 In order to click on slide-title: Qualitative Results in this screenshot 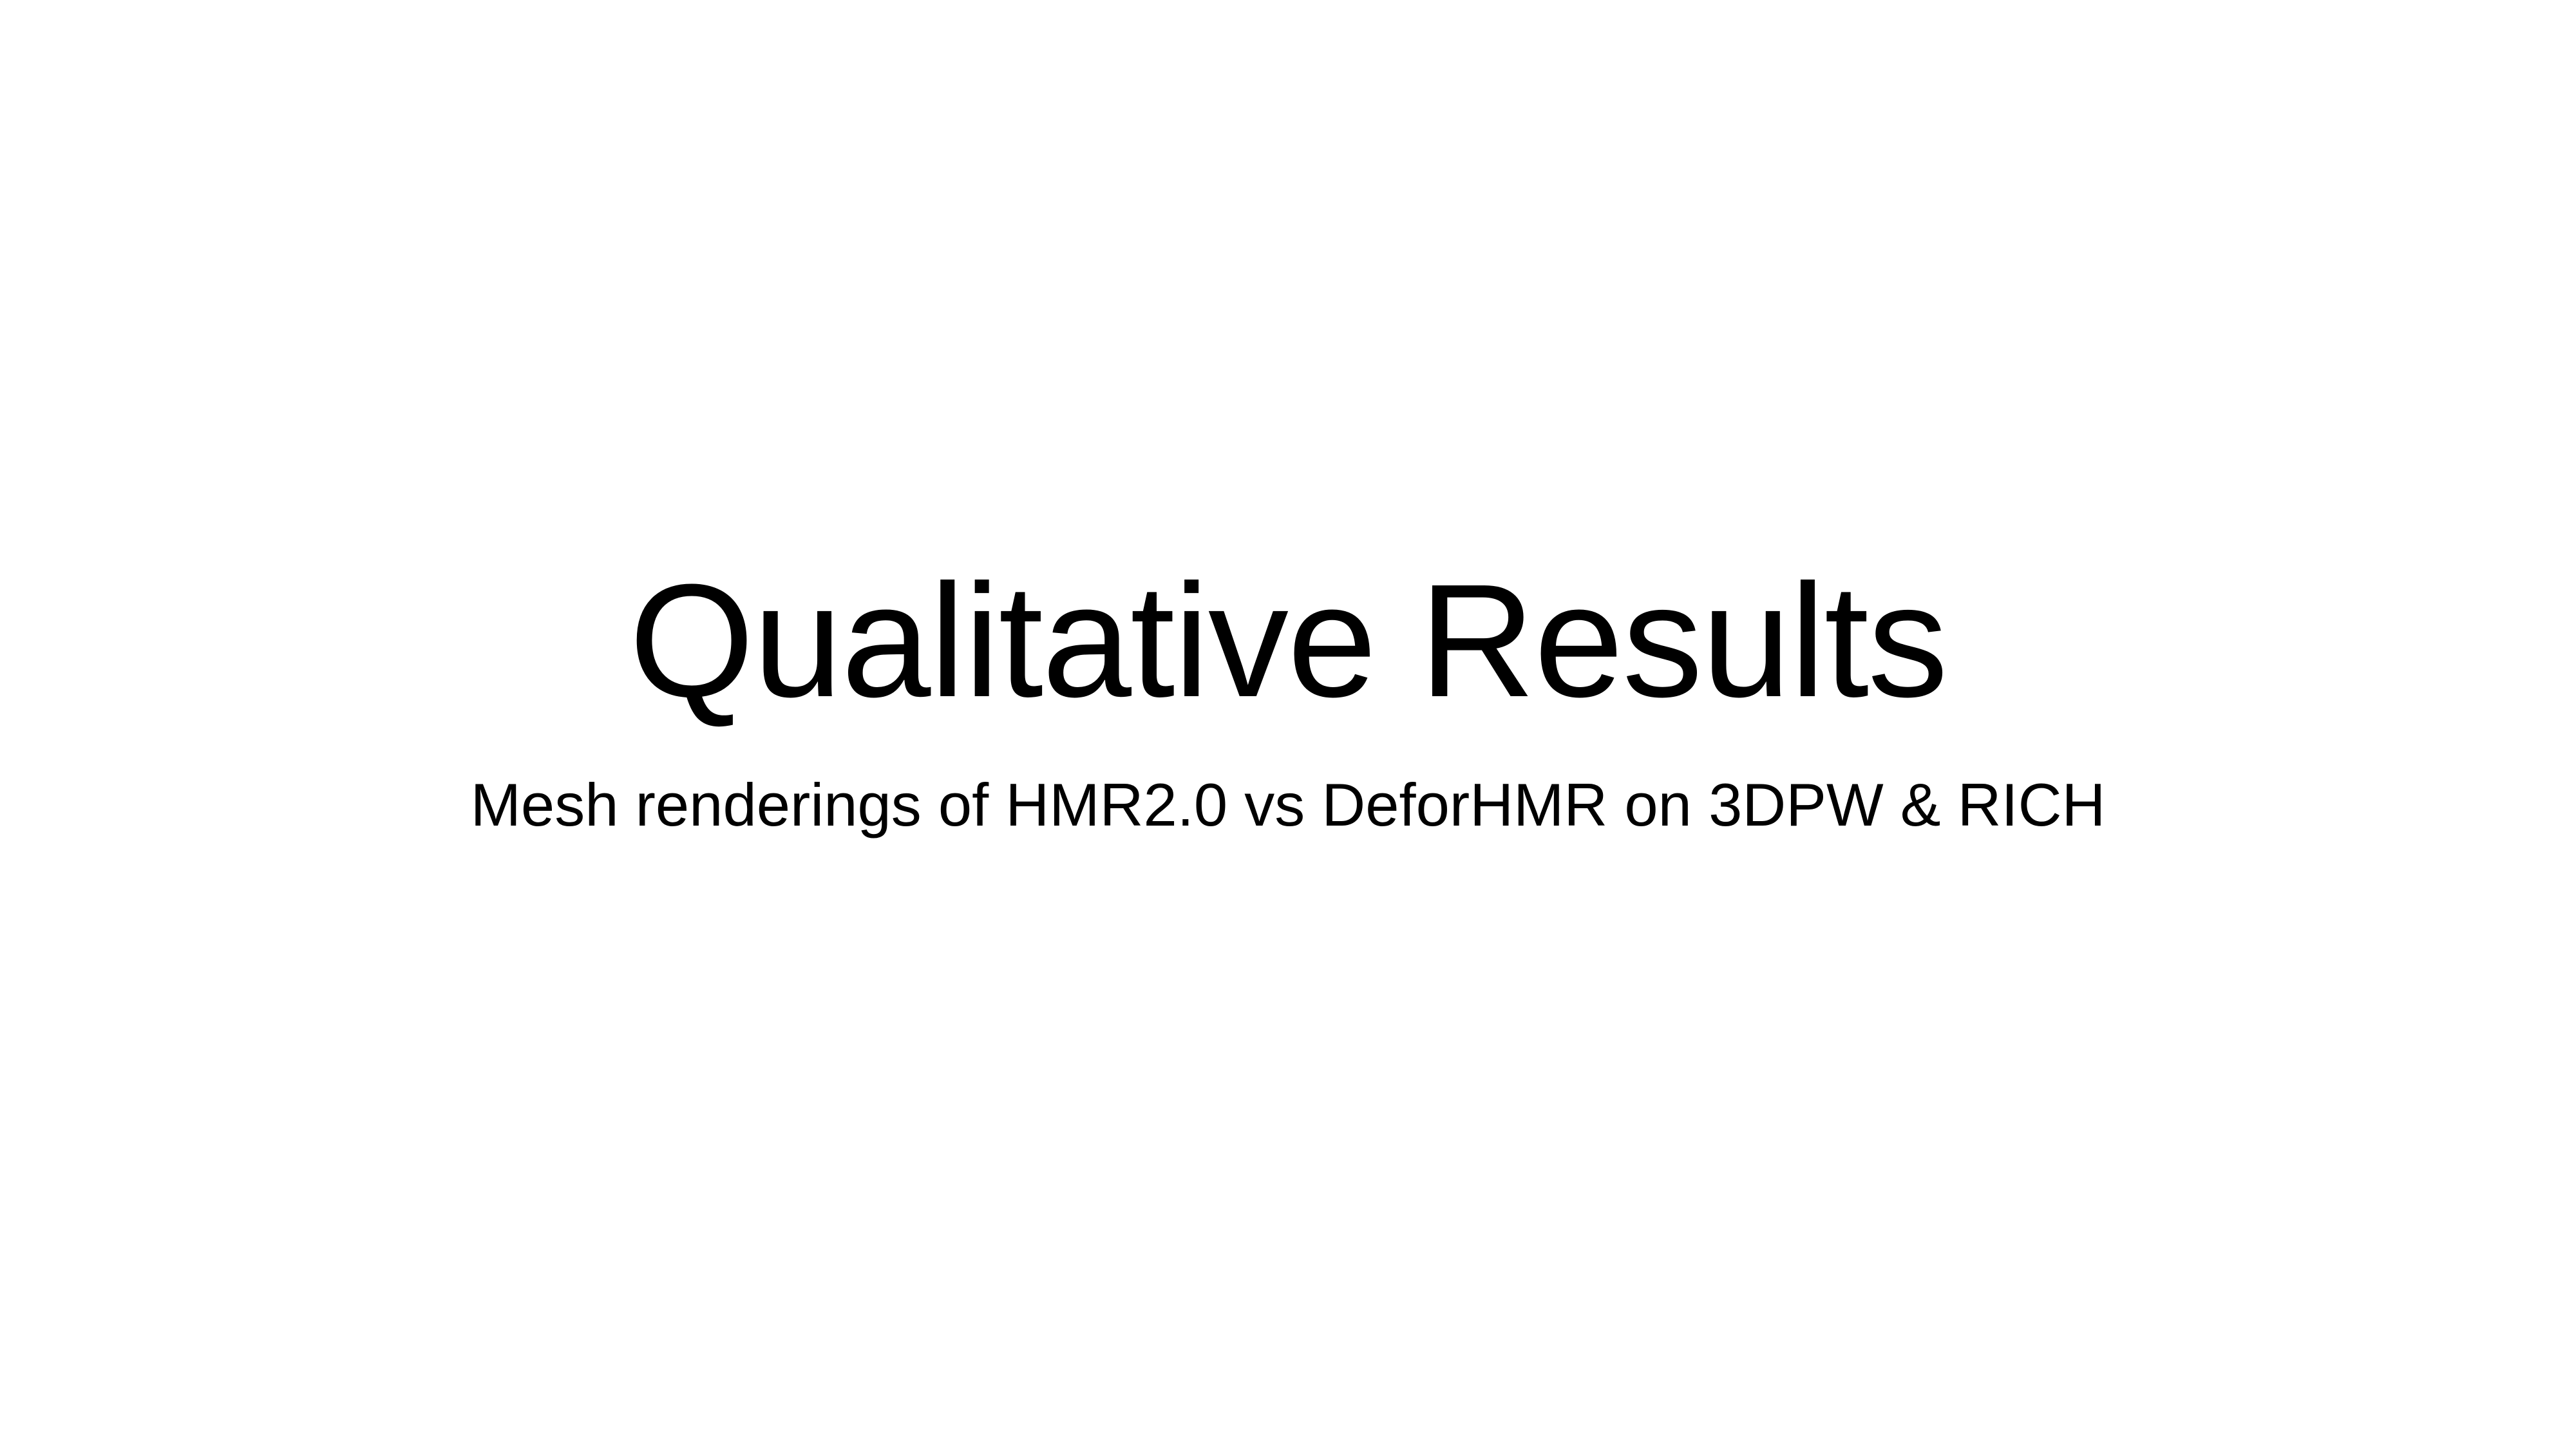, I will do `click(1288, 640)`.